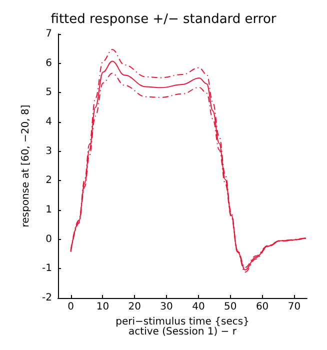 The image size is (327, 350). I want to click on y-tick-label: 4, so click(49, 122).